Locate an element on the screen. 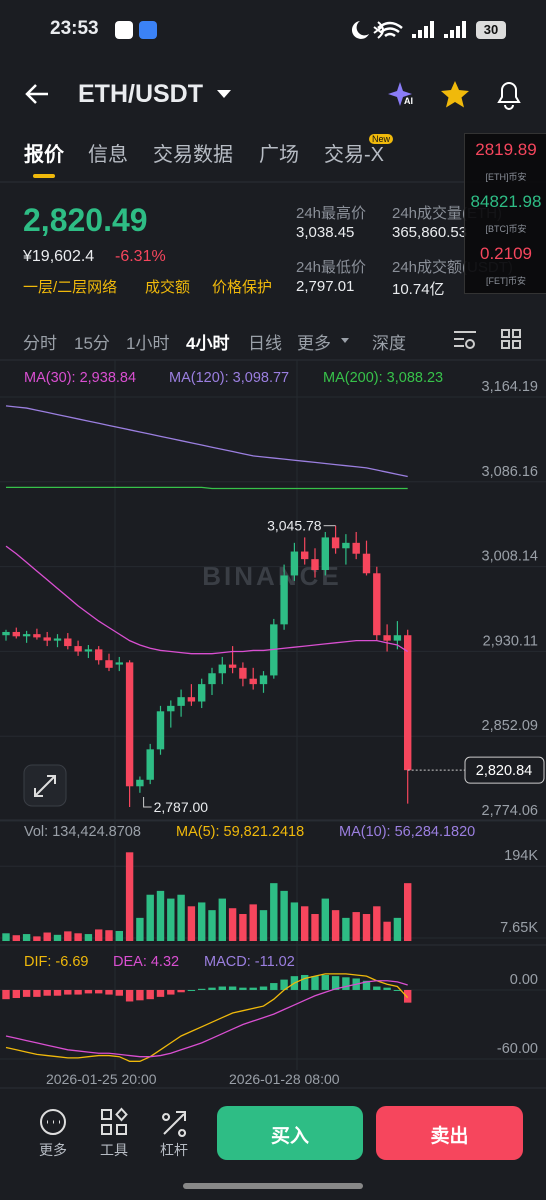 Image resolution: width=546 pixels, height=1200 pixels. buy-button is located at coordinates (290, 1133).